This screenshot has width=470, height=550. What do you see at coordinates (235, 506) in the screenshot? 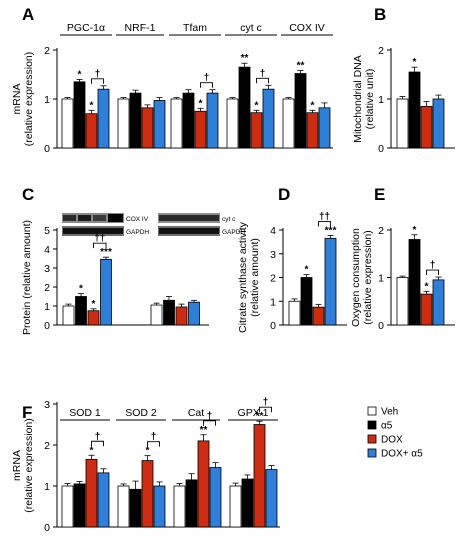
I see `bar-f-3-veh` at bounding box center [235, 506].